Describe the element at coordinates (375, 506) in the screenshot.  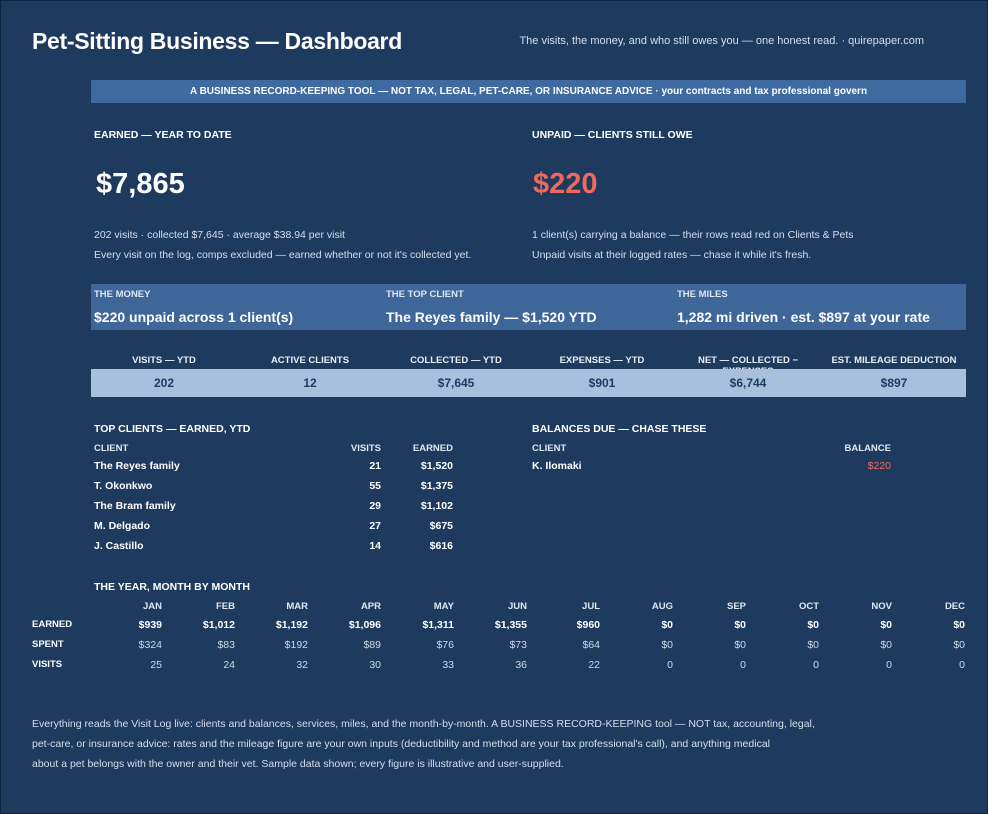
I see `top-client-visits: 29` at that location.